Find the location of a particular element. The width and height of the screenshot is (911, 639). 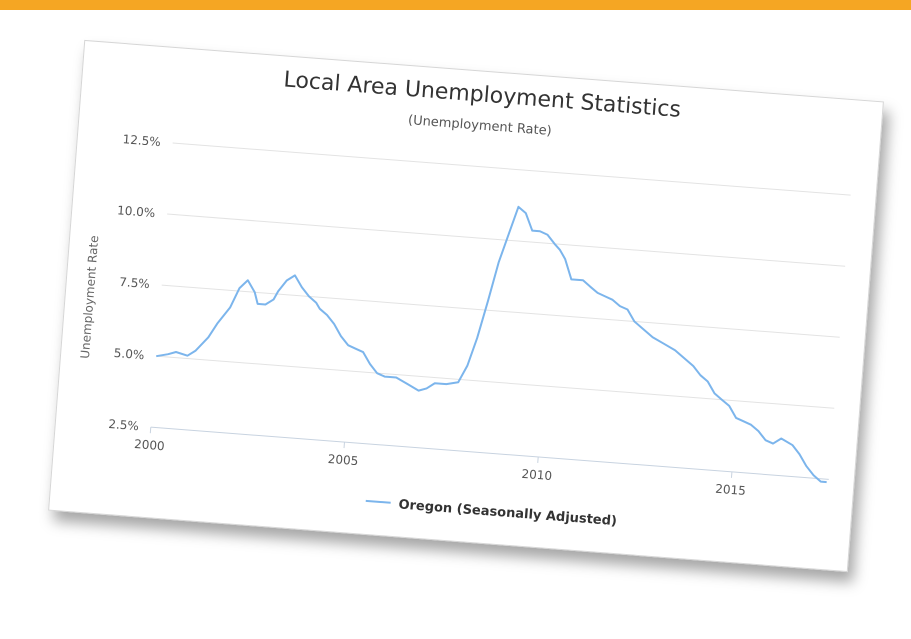

x-tick-label: 2000 is located at coordinates (150, 445).